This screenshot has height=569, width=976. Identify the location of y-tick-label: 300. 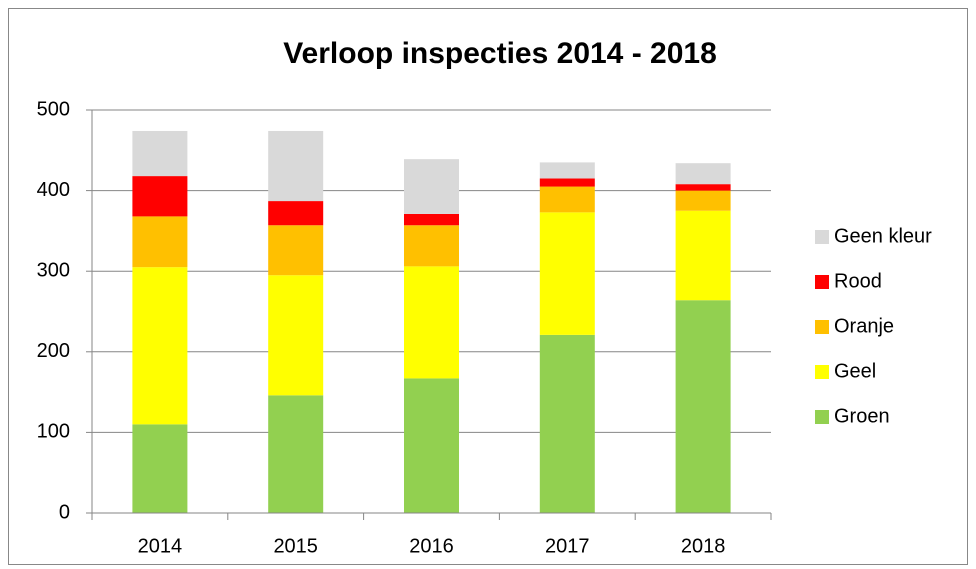
(53, 270).